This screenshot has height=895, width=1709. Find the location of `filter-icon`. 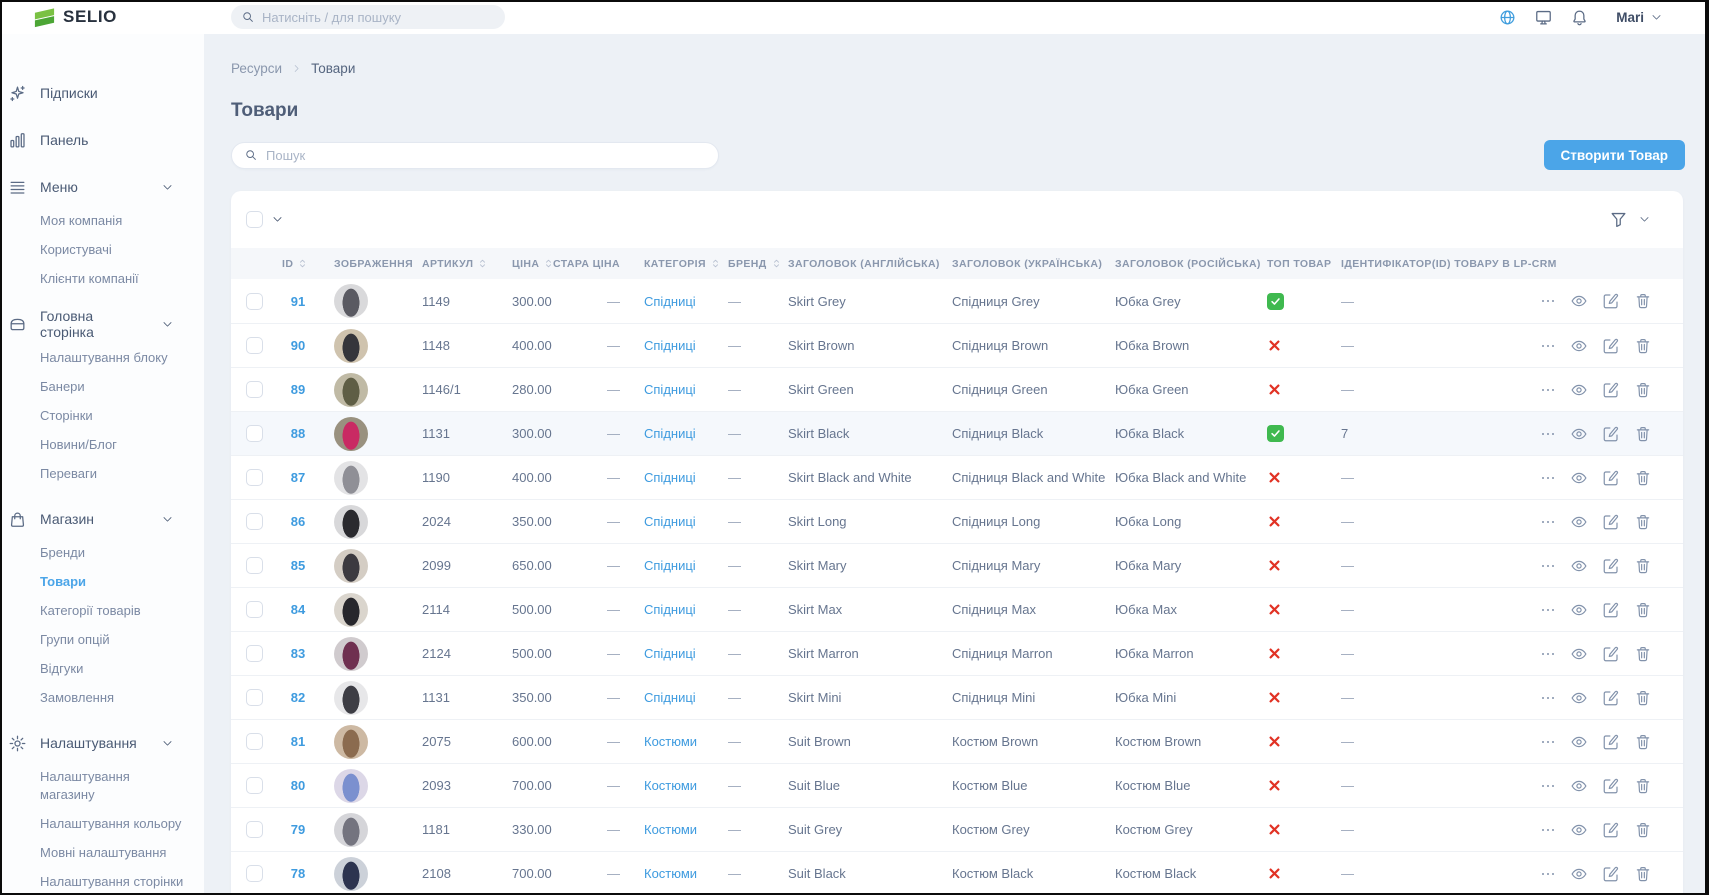

filter-icon is located at coordinates (1618, 219).